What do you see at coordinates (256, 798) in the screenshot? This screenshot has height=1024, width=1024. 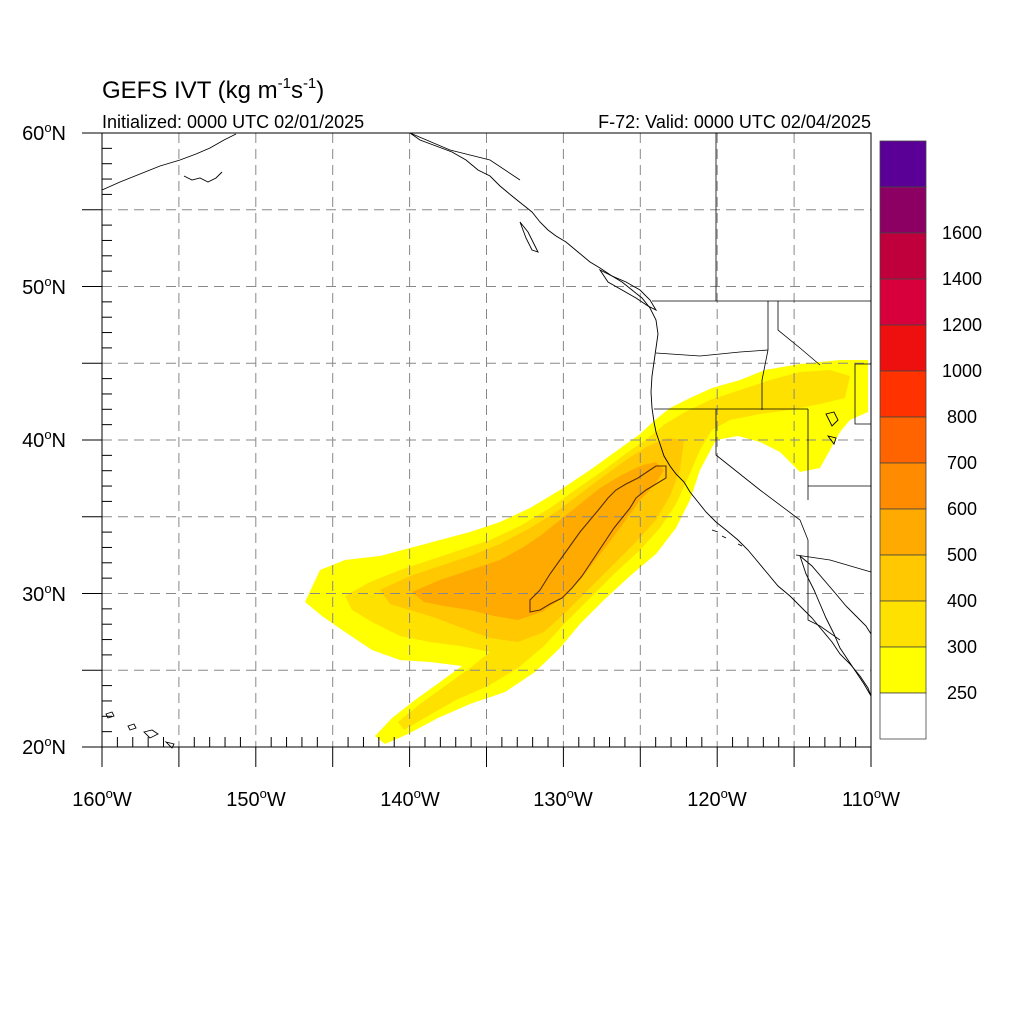 I see `lon-label-150w: 150oW` at bounding box center [256, 798].